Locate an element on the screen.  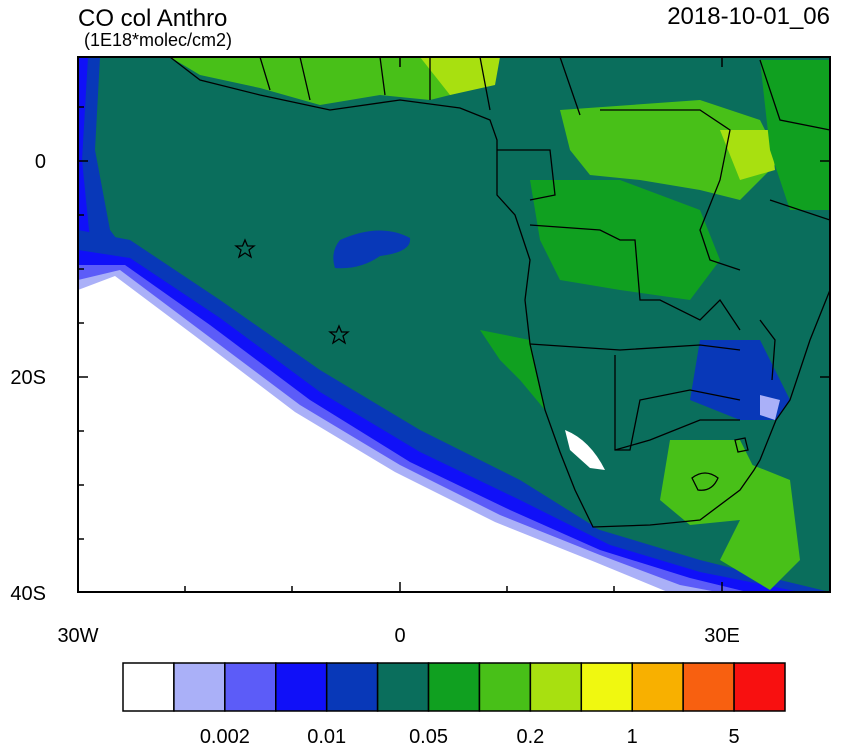
colorbar-label: 0.002 is located at coordinates (225, 736).